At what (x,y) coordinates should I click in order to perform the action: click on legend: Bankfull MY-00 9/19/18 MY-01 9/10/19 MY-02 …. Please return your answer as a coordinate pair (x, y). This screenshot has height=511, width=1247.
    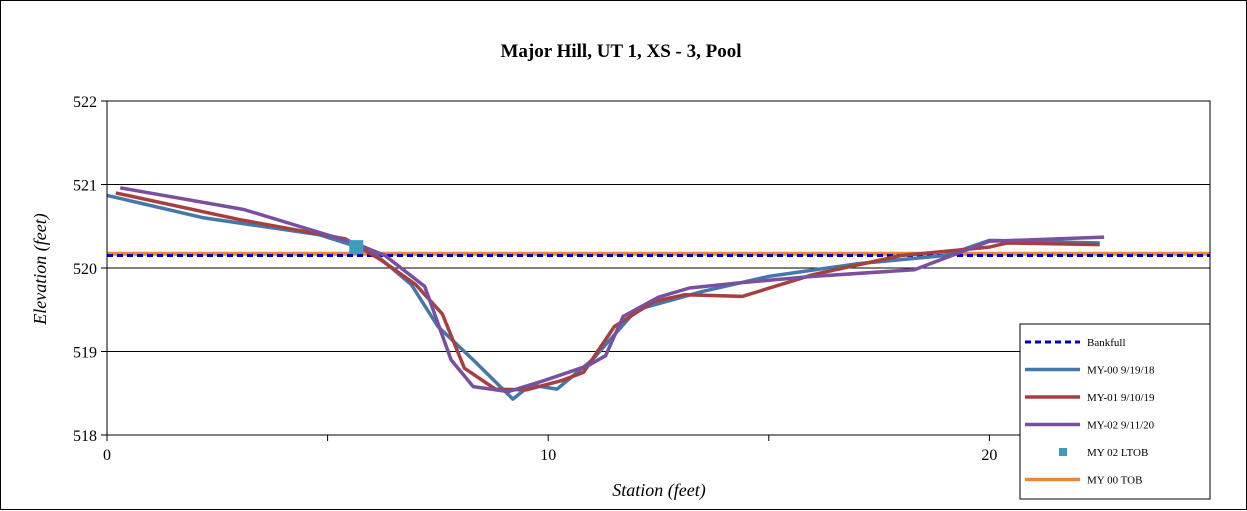
    Looking at the image, I should click on (1115, 411).